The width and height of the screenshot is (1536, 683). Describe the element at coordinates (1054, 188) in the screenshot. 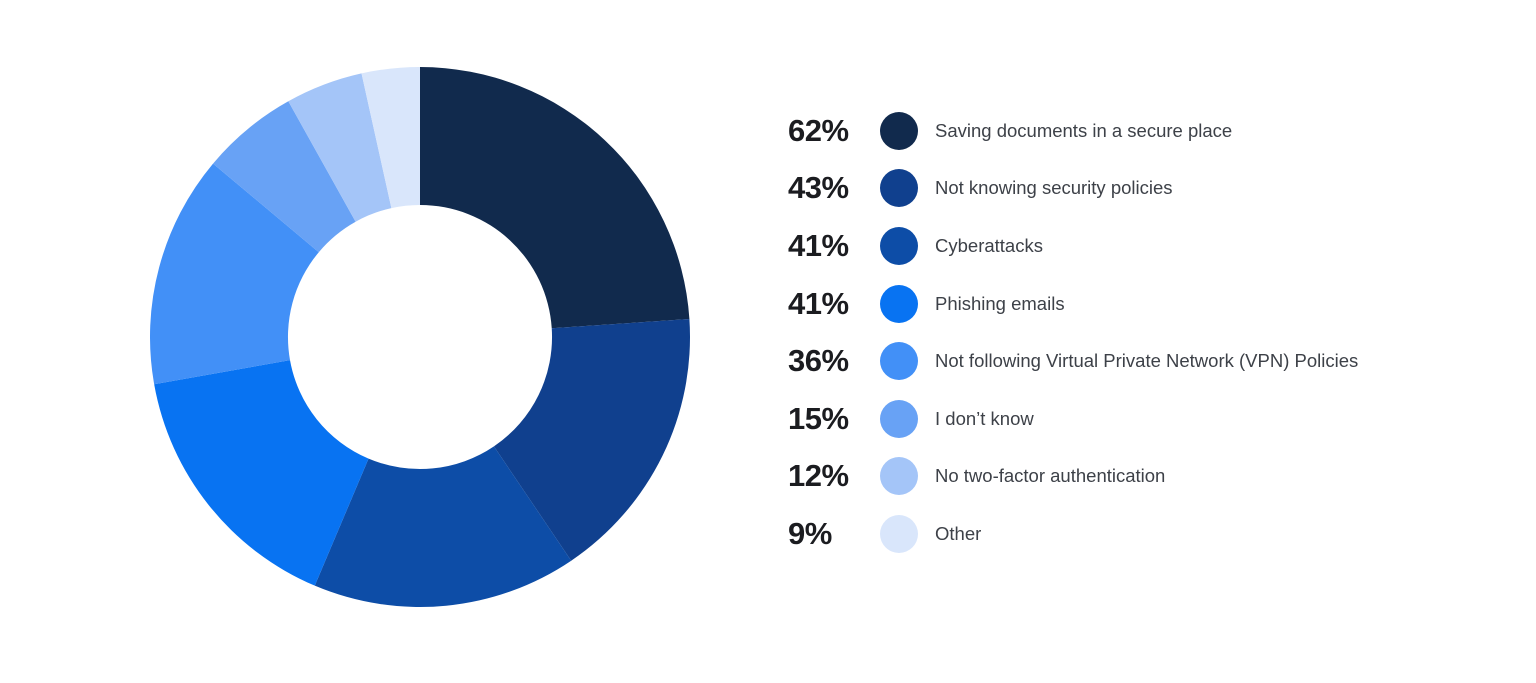

I see `legend-label: Not knowing security policies` at that location.